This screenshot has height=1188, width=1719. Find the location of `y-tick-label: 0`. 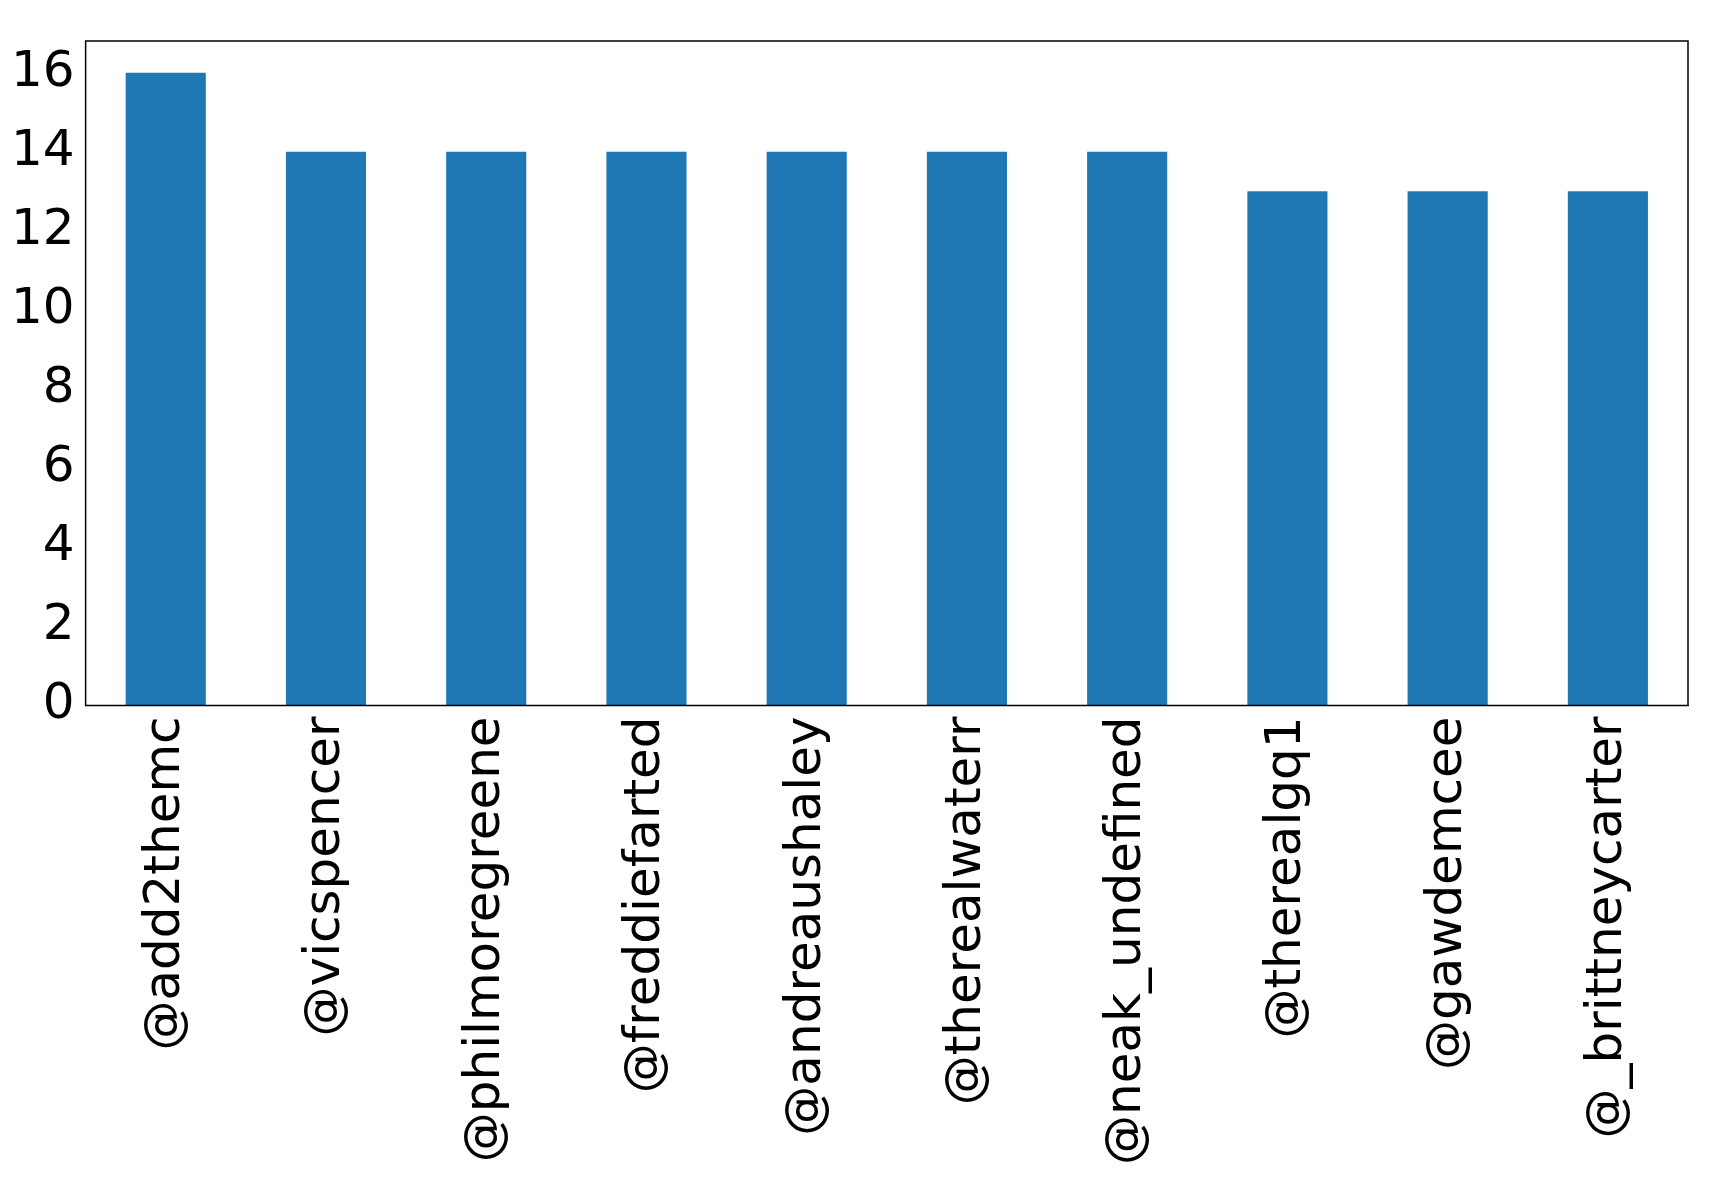

y-tick-label: 0 is located at coordinates (58, 701).